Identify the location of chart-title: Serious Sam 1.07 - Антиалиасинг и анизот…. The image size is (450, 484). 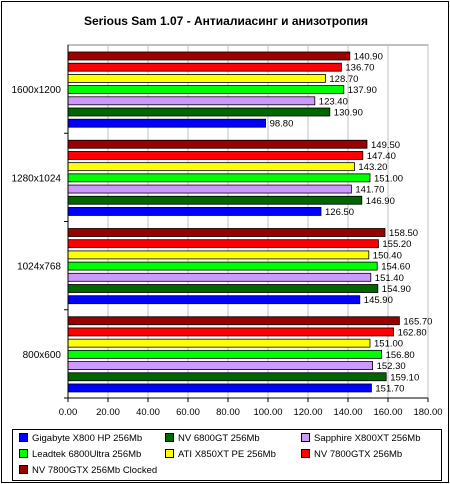
(226, 21).